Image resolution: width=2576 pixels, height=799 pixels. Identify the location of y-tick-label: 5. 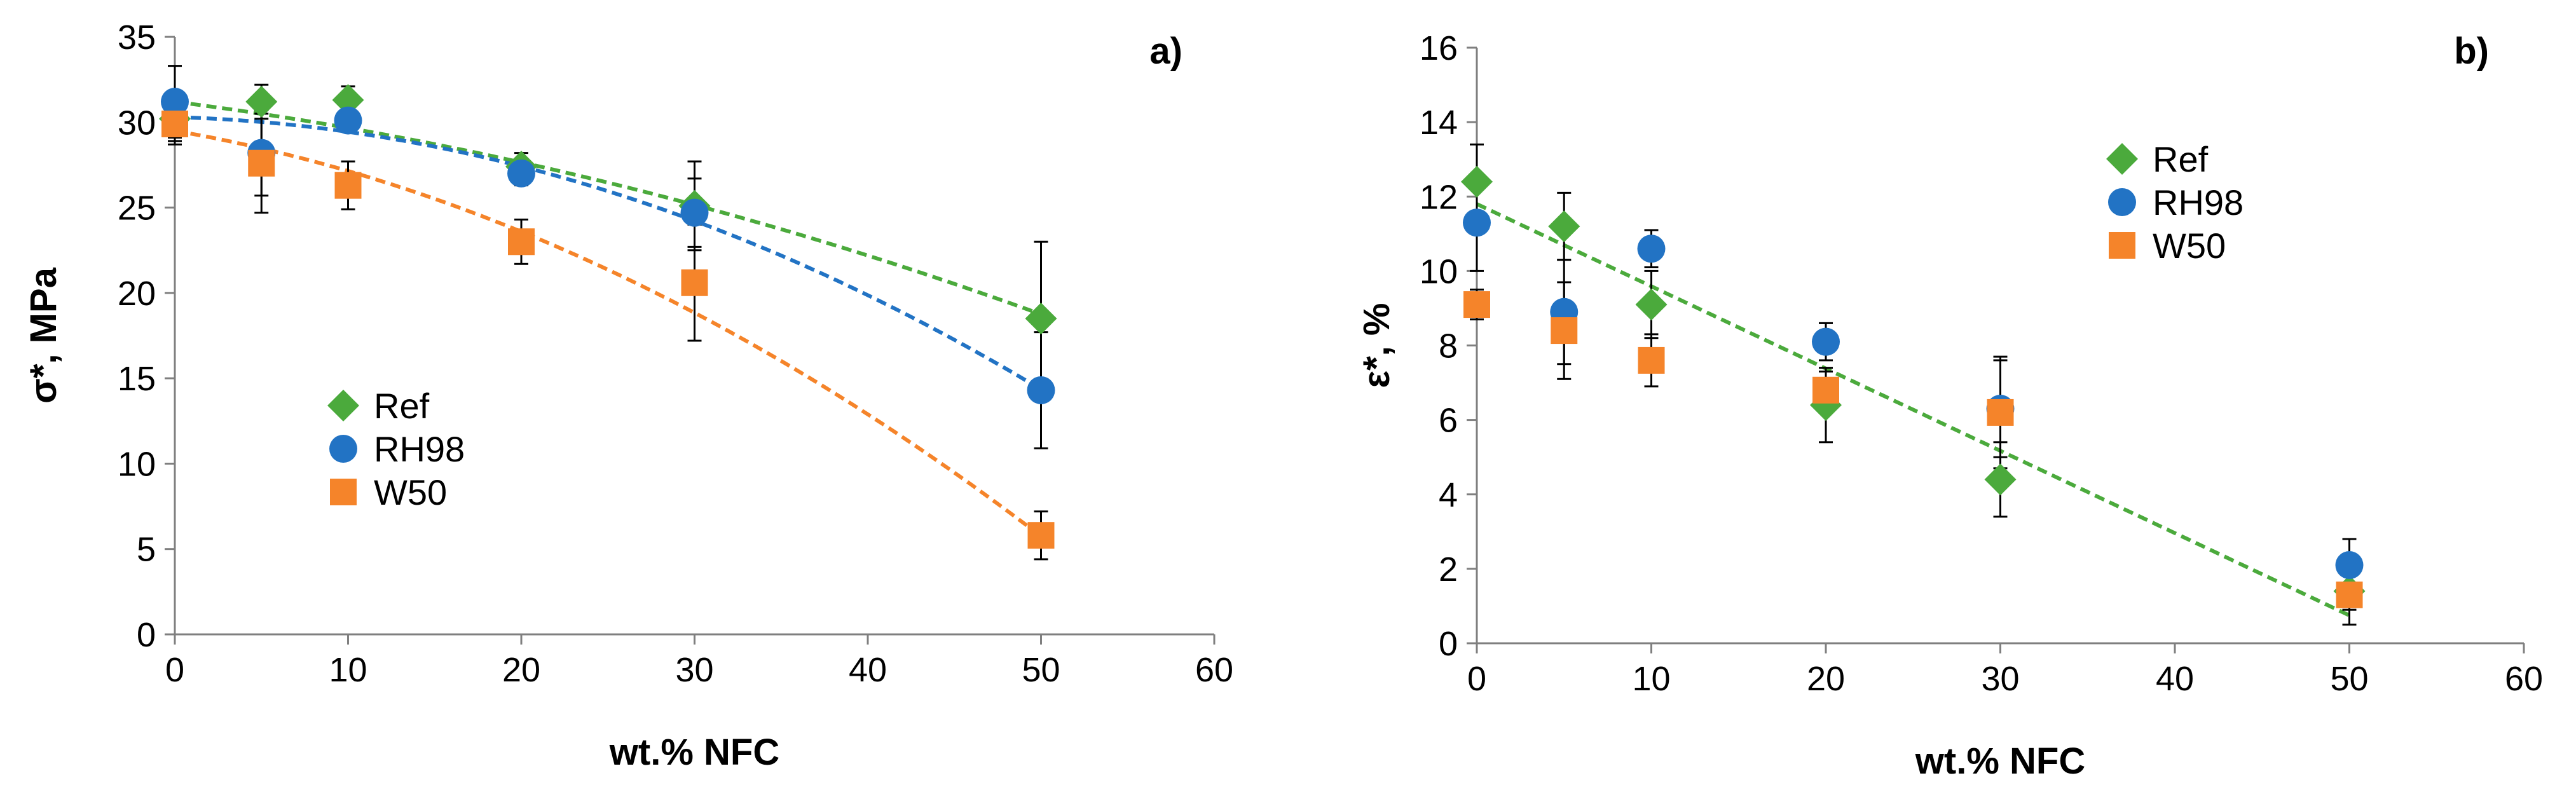
(146, 550).